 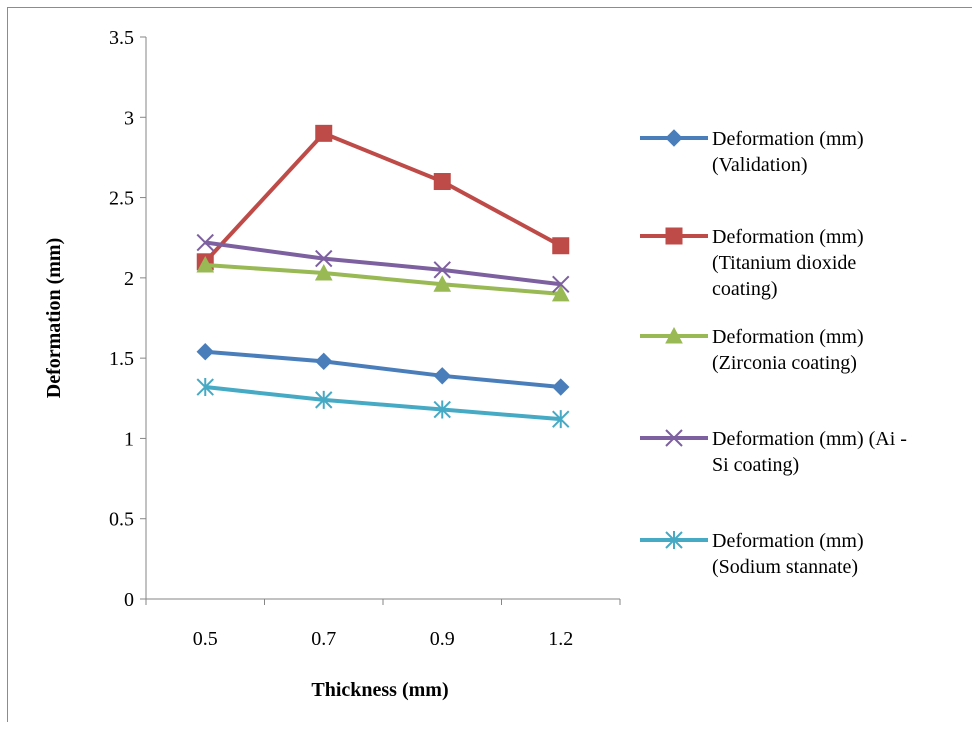 What do you see at coordinates (121, 359) in the screenshot?
I see `y-tick-label: 1.5` at bounding box center [121, 359].